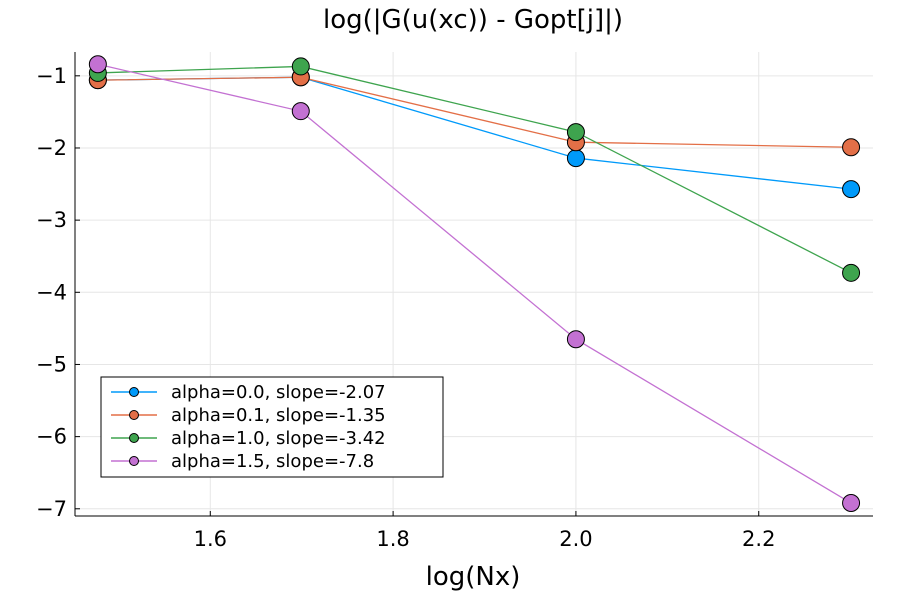  I want to click on y-tick-label: −6, so click(51, 437).